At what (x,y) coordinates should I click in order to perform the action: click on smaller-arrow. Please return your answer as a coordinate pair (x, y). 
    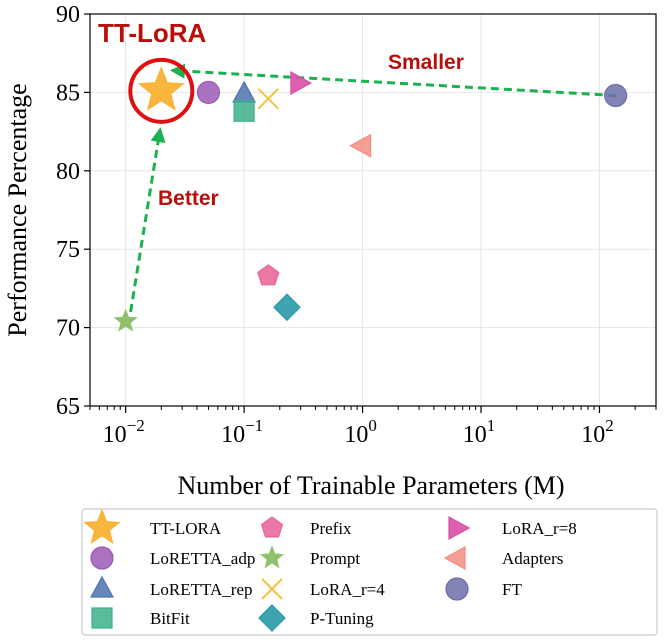
    Looking at the image, I should click on (392, 80).